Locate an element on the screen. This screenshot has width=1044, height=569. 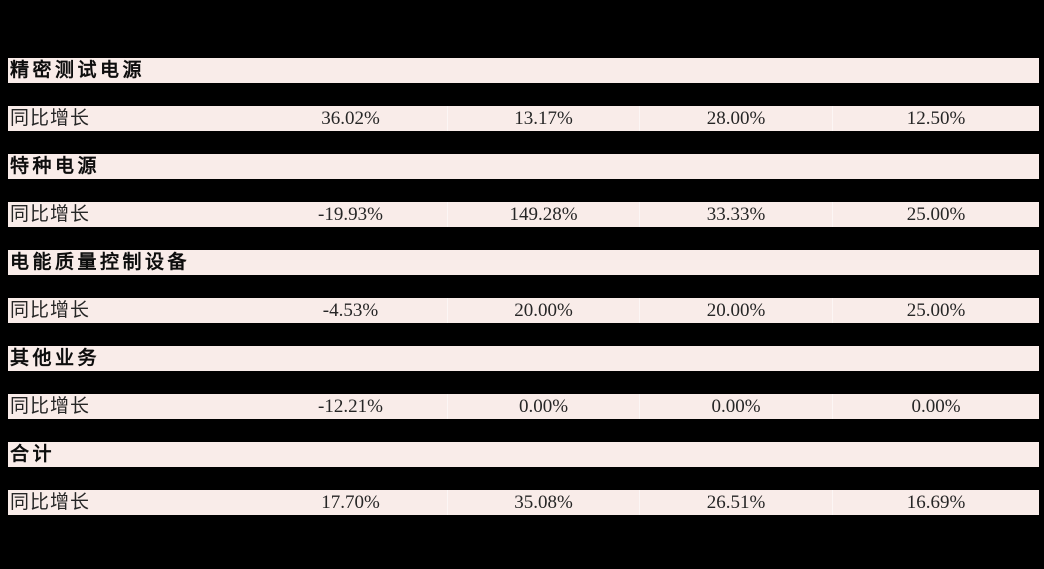
section-name: 特种电源 is located at coordinates (55, 166).